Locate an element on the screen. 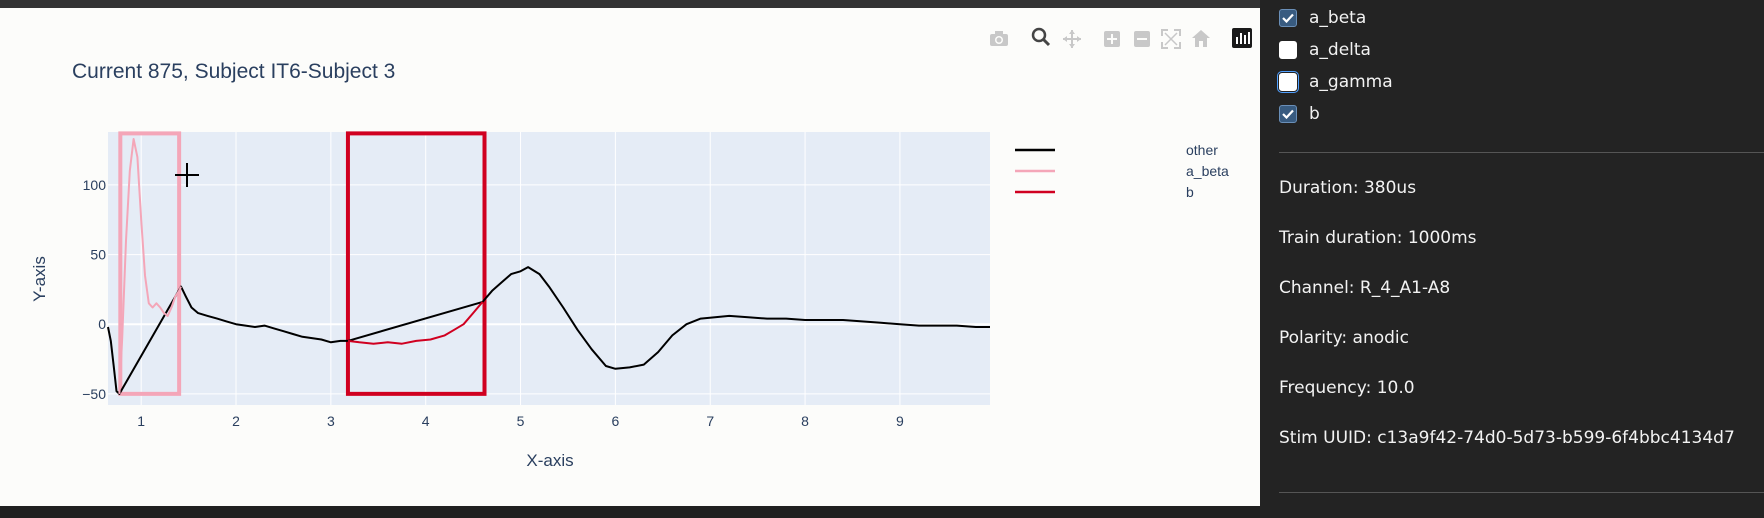  checkbox-row-a_beta: a_beta is located at coordinates (1322, 18).